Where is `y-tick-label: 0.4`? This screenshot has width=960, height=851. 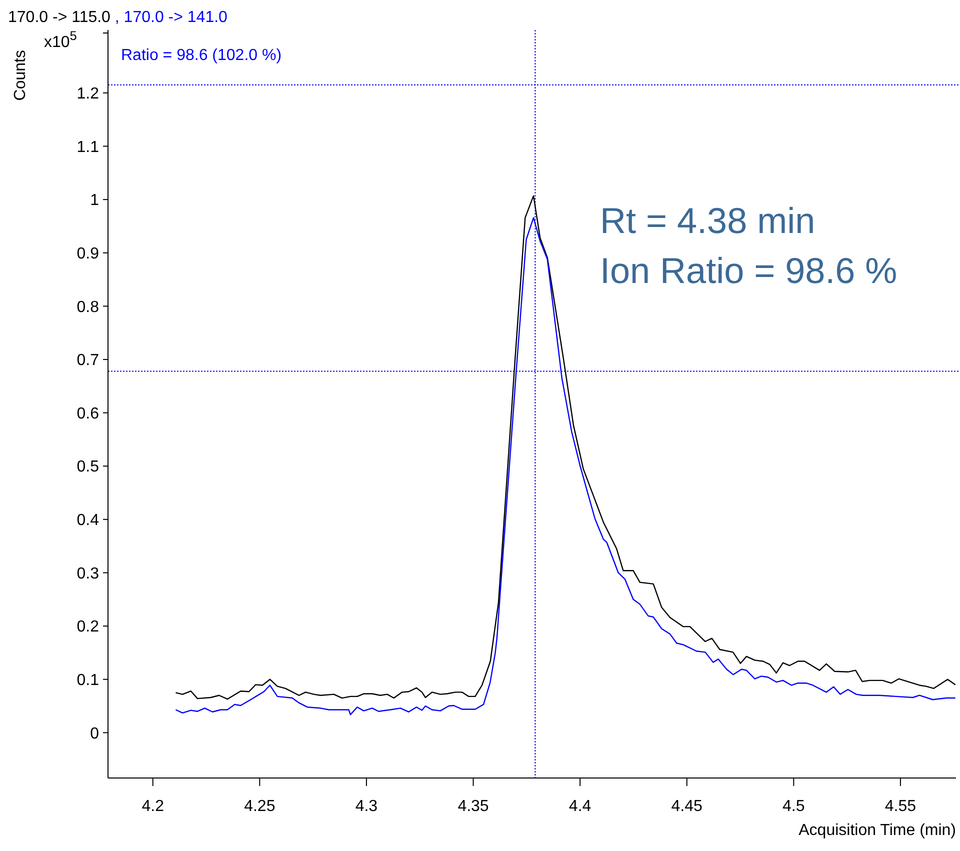 y-tick-label: 0.4 is located at coordinates (88, 521).